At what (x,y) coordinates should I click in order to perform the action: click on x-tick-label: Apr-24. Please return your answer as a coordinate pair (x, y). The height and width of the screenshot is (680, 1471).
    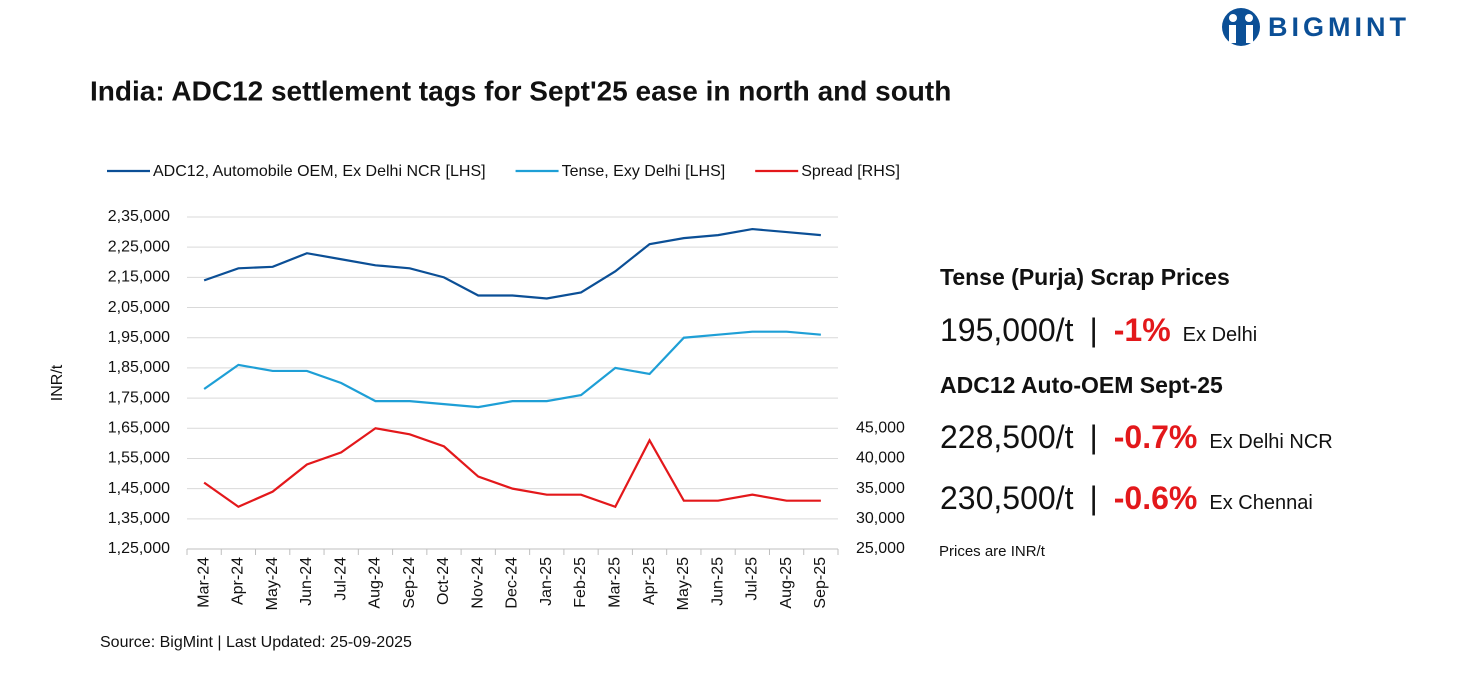
    Looking at the image, I should click on (238, 581).